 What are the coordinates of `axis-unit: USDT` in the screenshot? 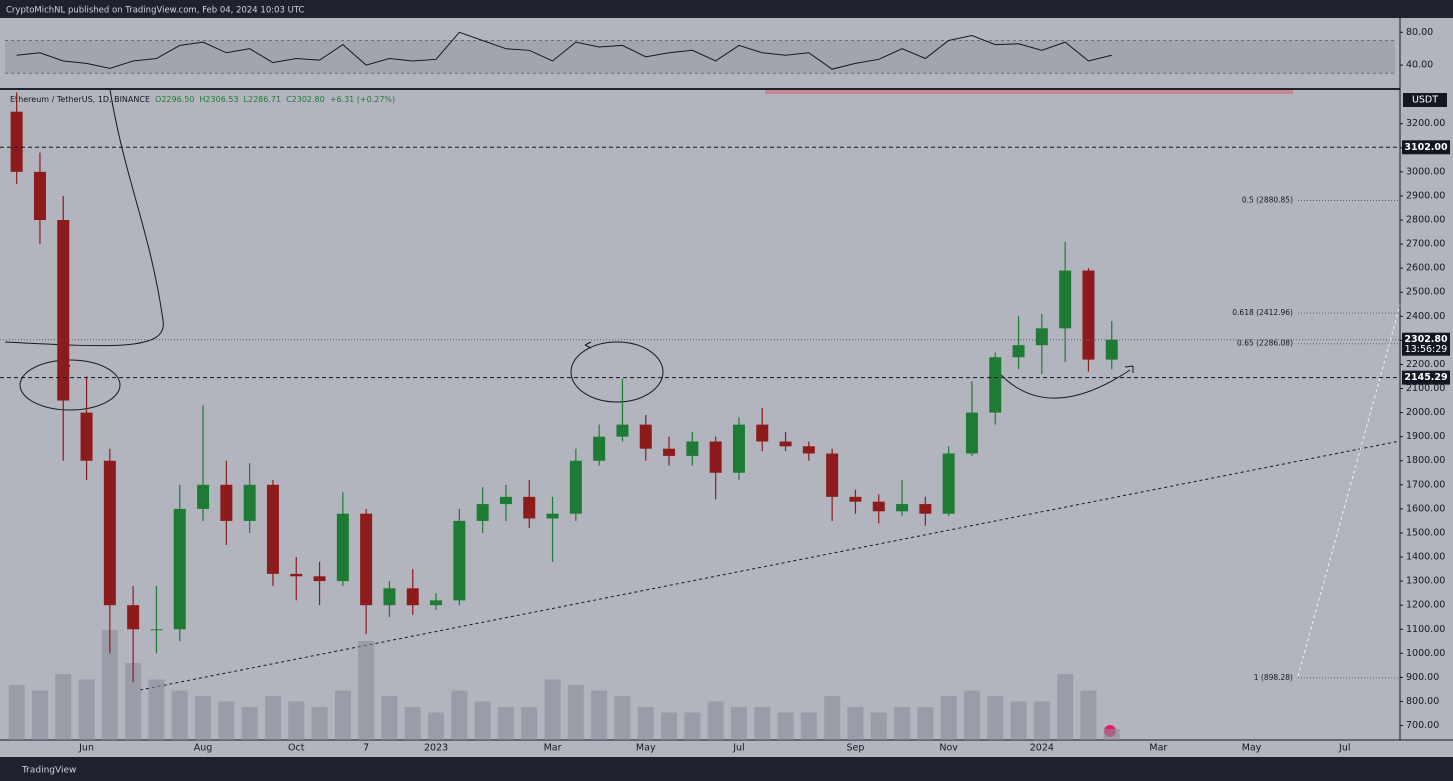 It's located at (1425, 100).